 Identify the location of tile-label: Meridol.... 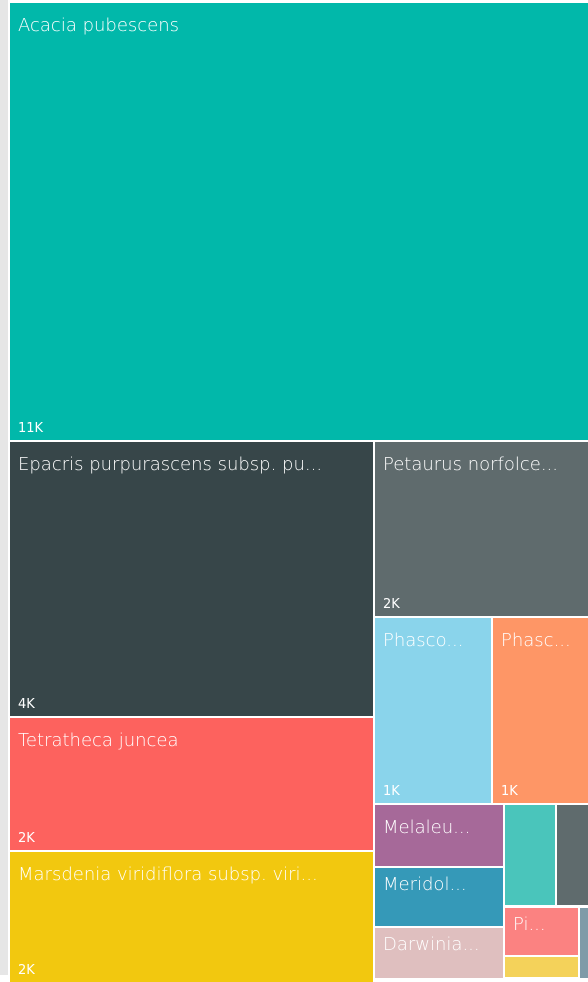
(425, 884).